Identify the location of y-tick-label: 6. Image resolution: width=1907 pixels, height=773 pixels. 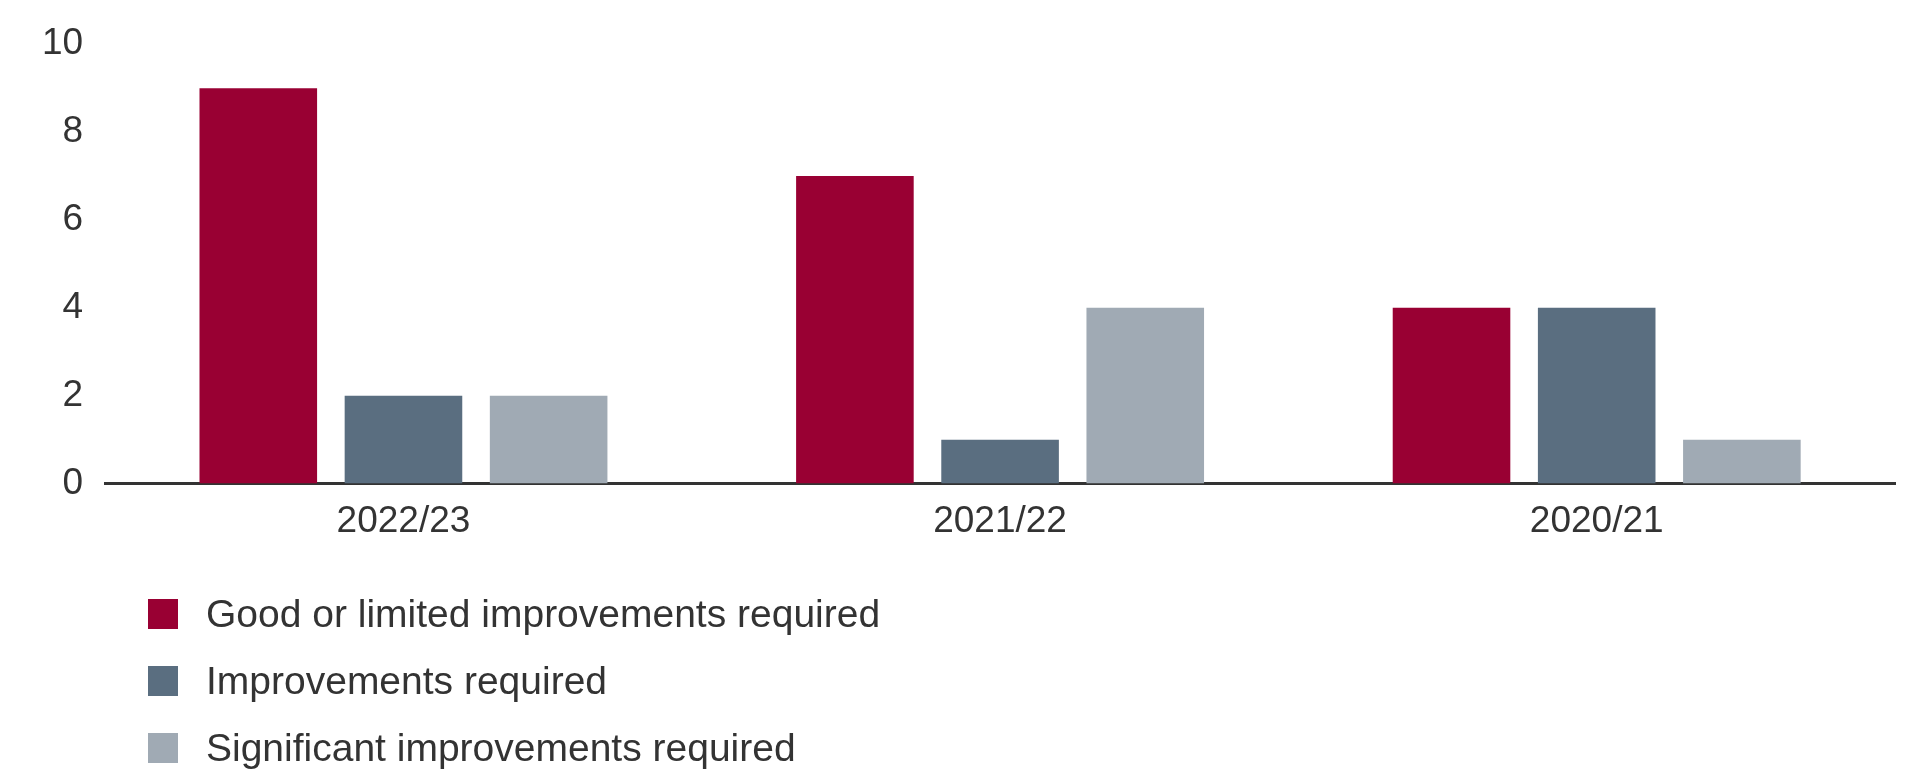
(73, 218).